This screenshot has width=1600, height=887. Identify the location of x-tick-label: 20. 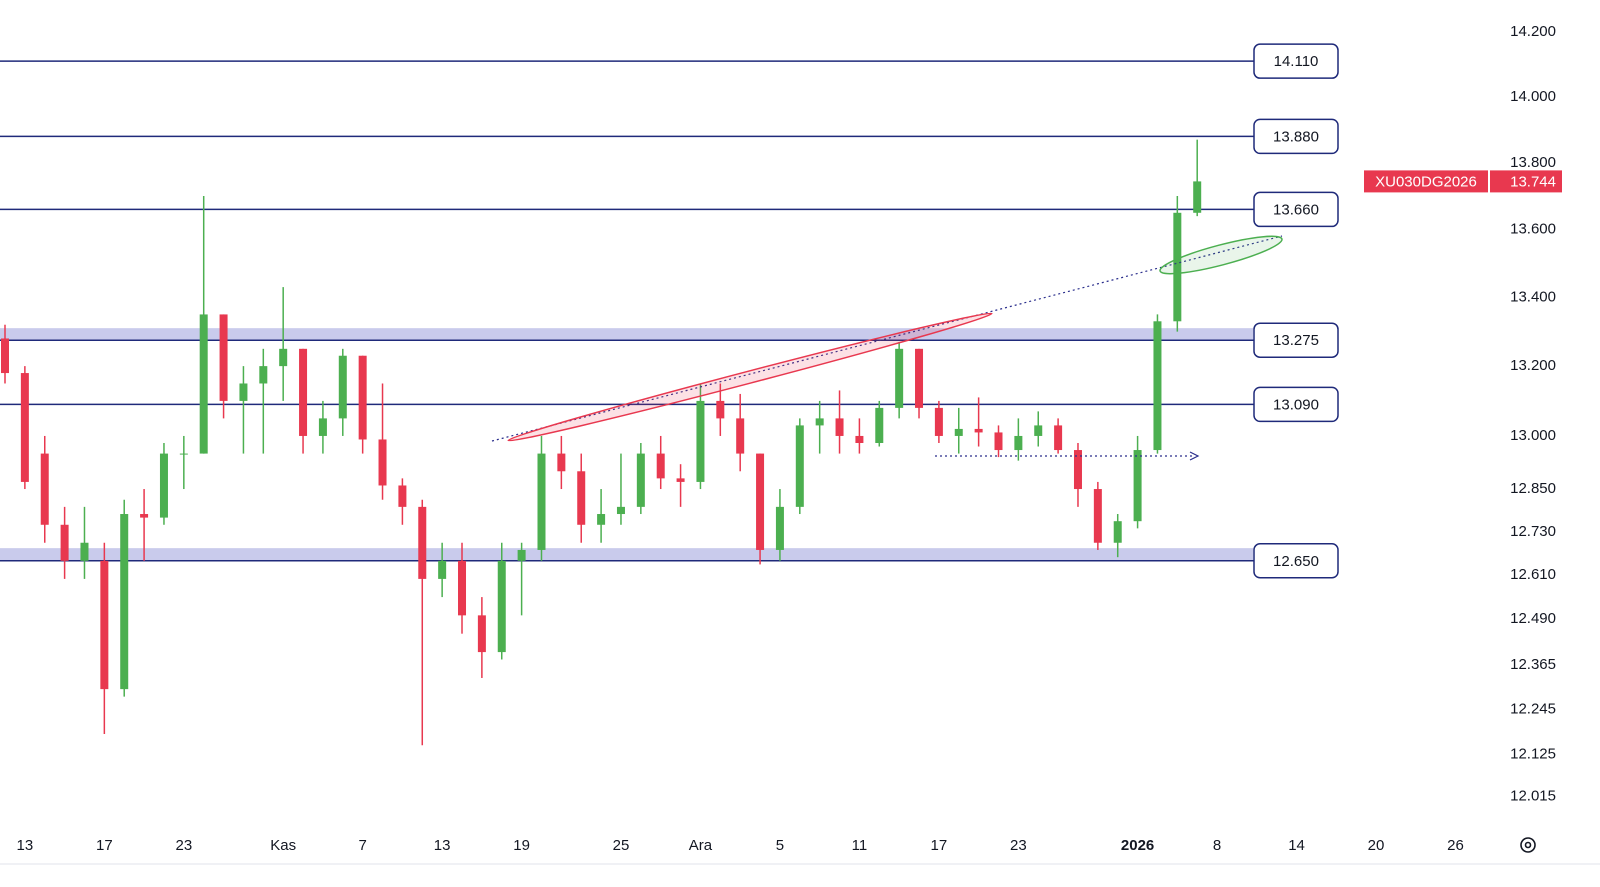
(1376, 845).